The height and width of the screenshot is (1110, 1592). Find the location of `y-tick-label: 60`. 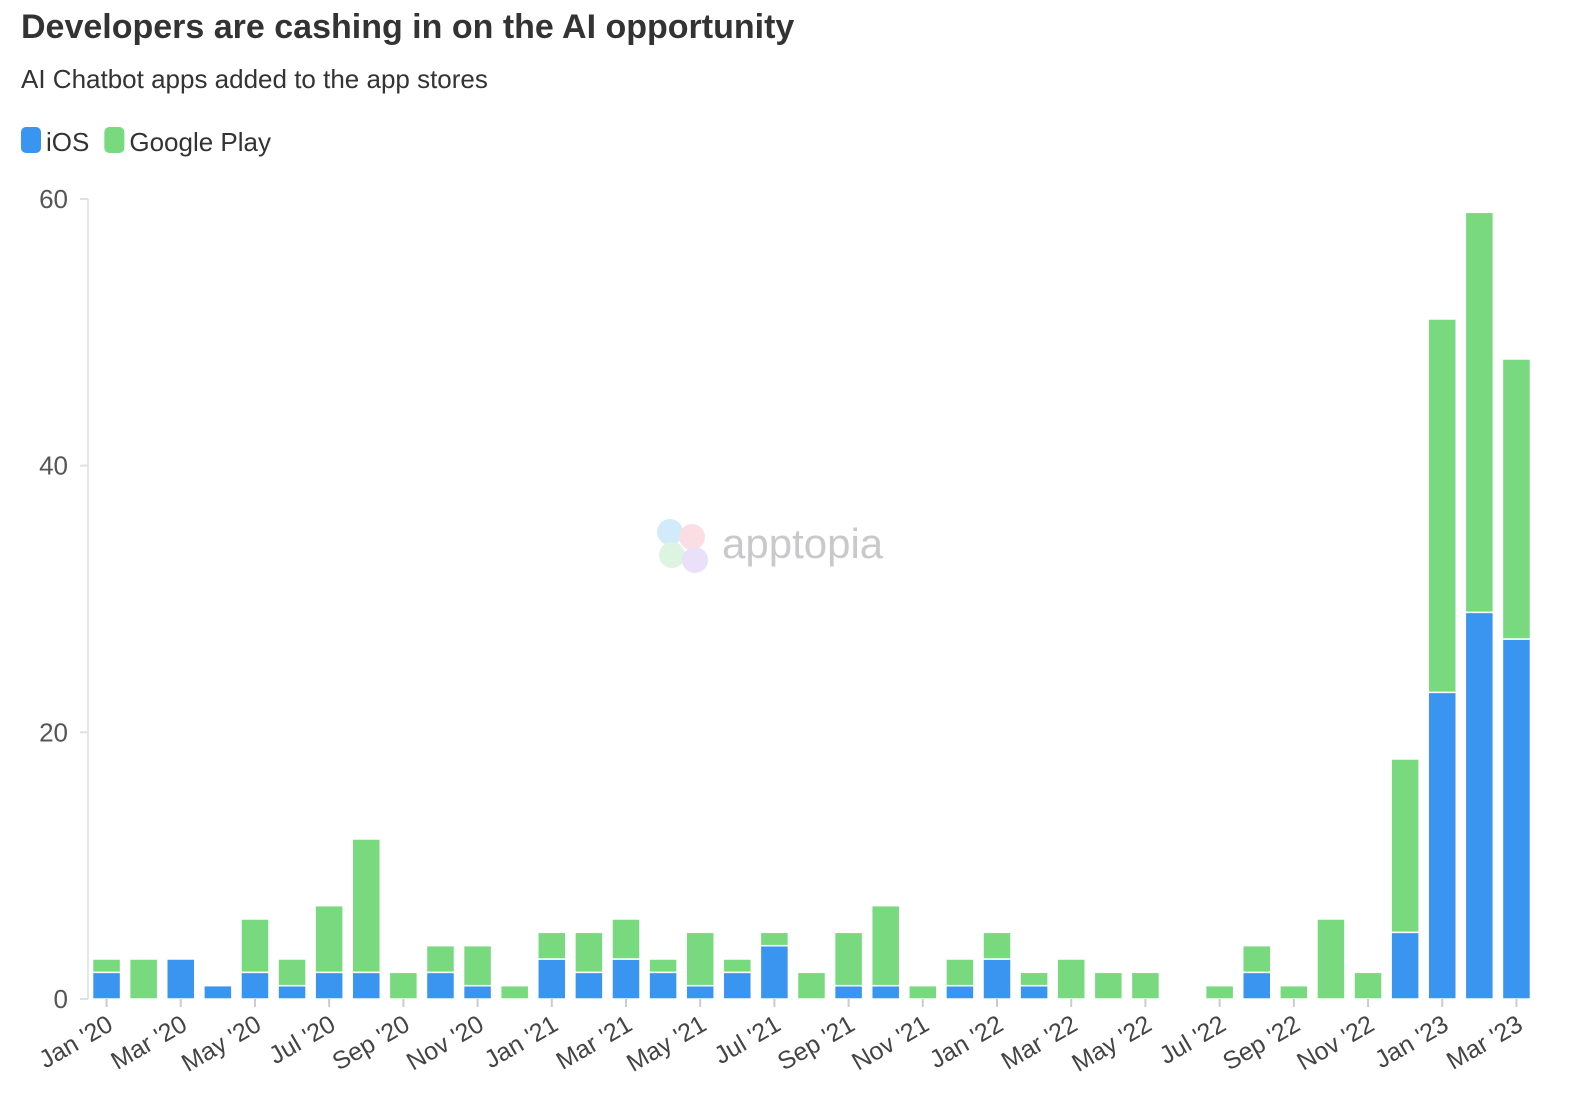

y-tick-label: 60 is located at coordinates (53, 199).